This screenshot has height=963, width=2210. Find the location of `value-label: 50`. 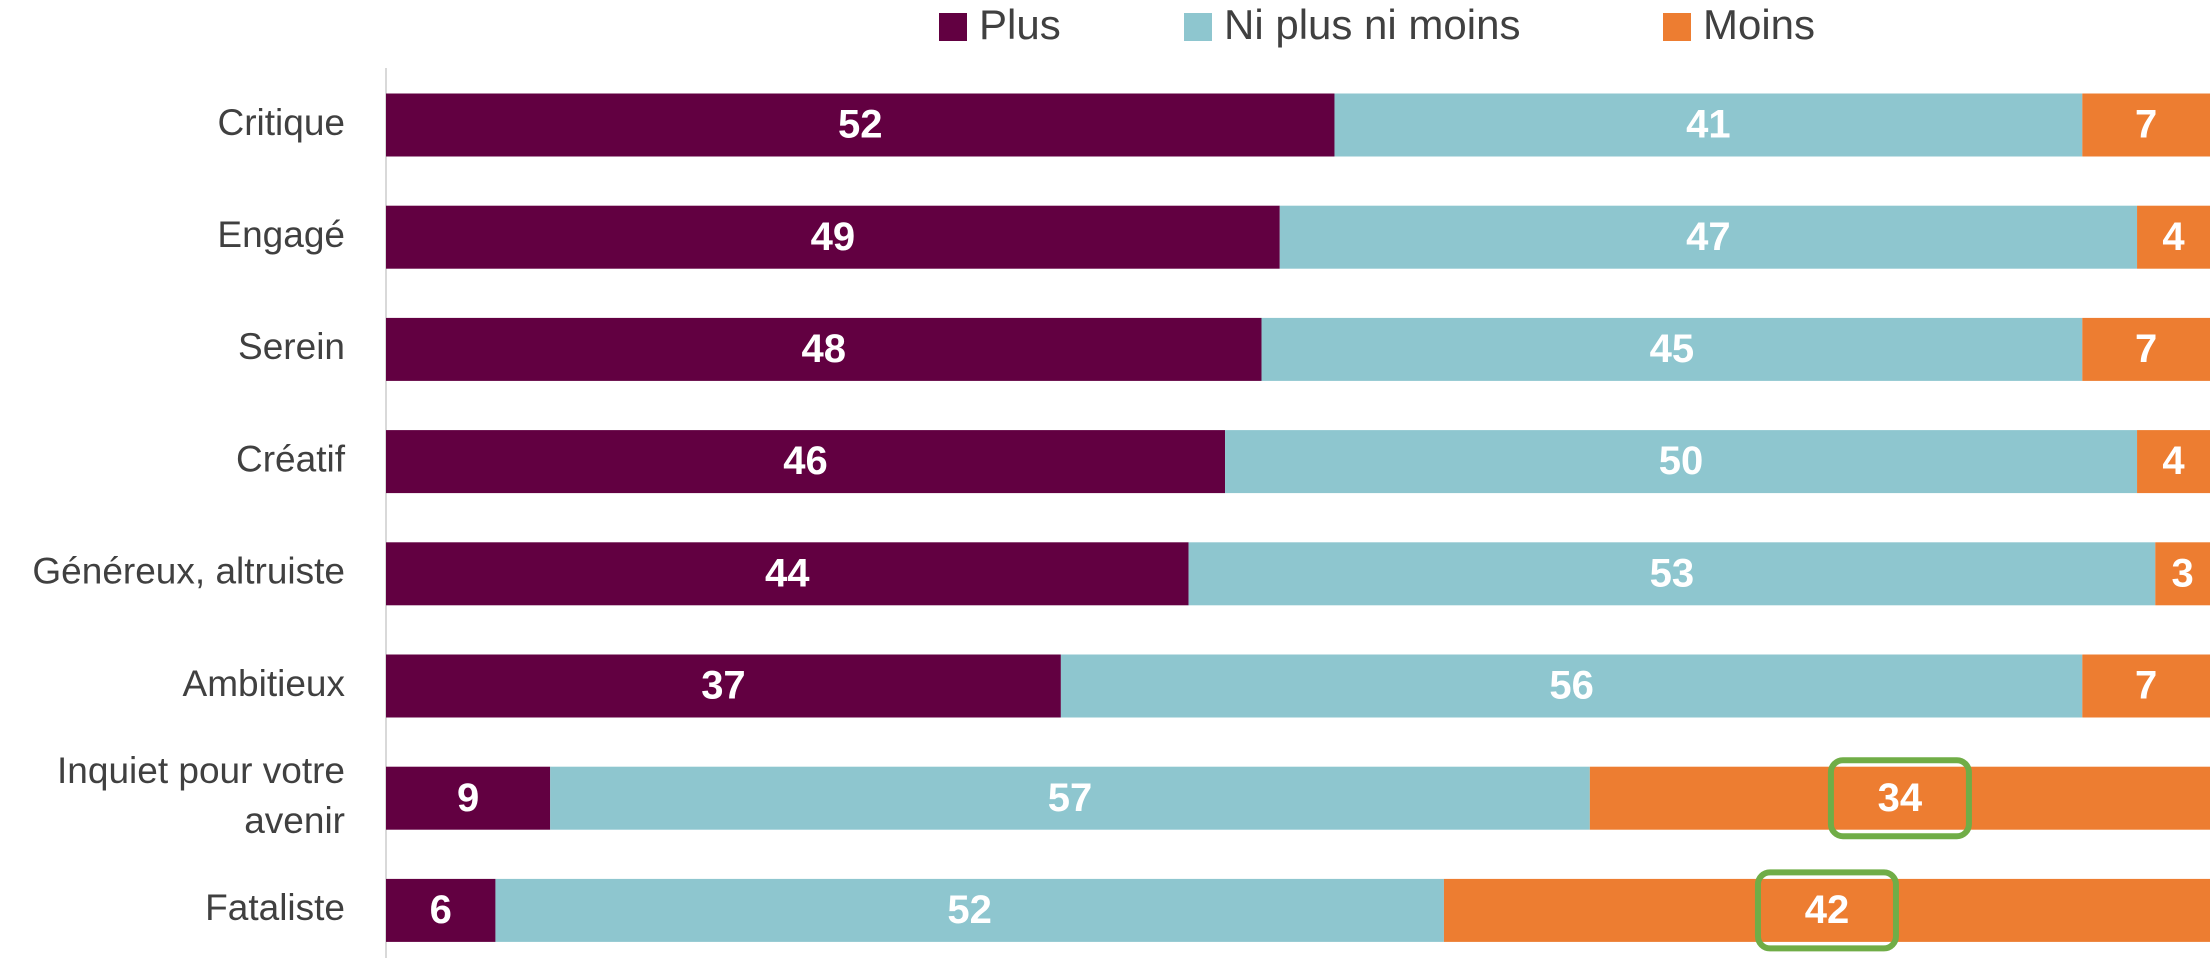

value-label: 50 is located at coordinates (1681, 461).